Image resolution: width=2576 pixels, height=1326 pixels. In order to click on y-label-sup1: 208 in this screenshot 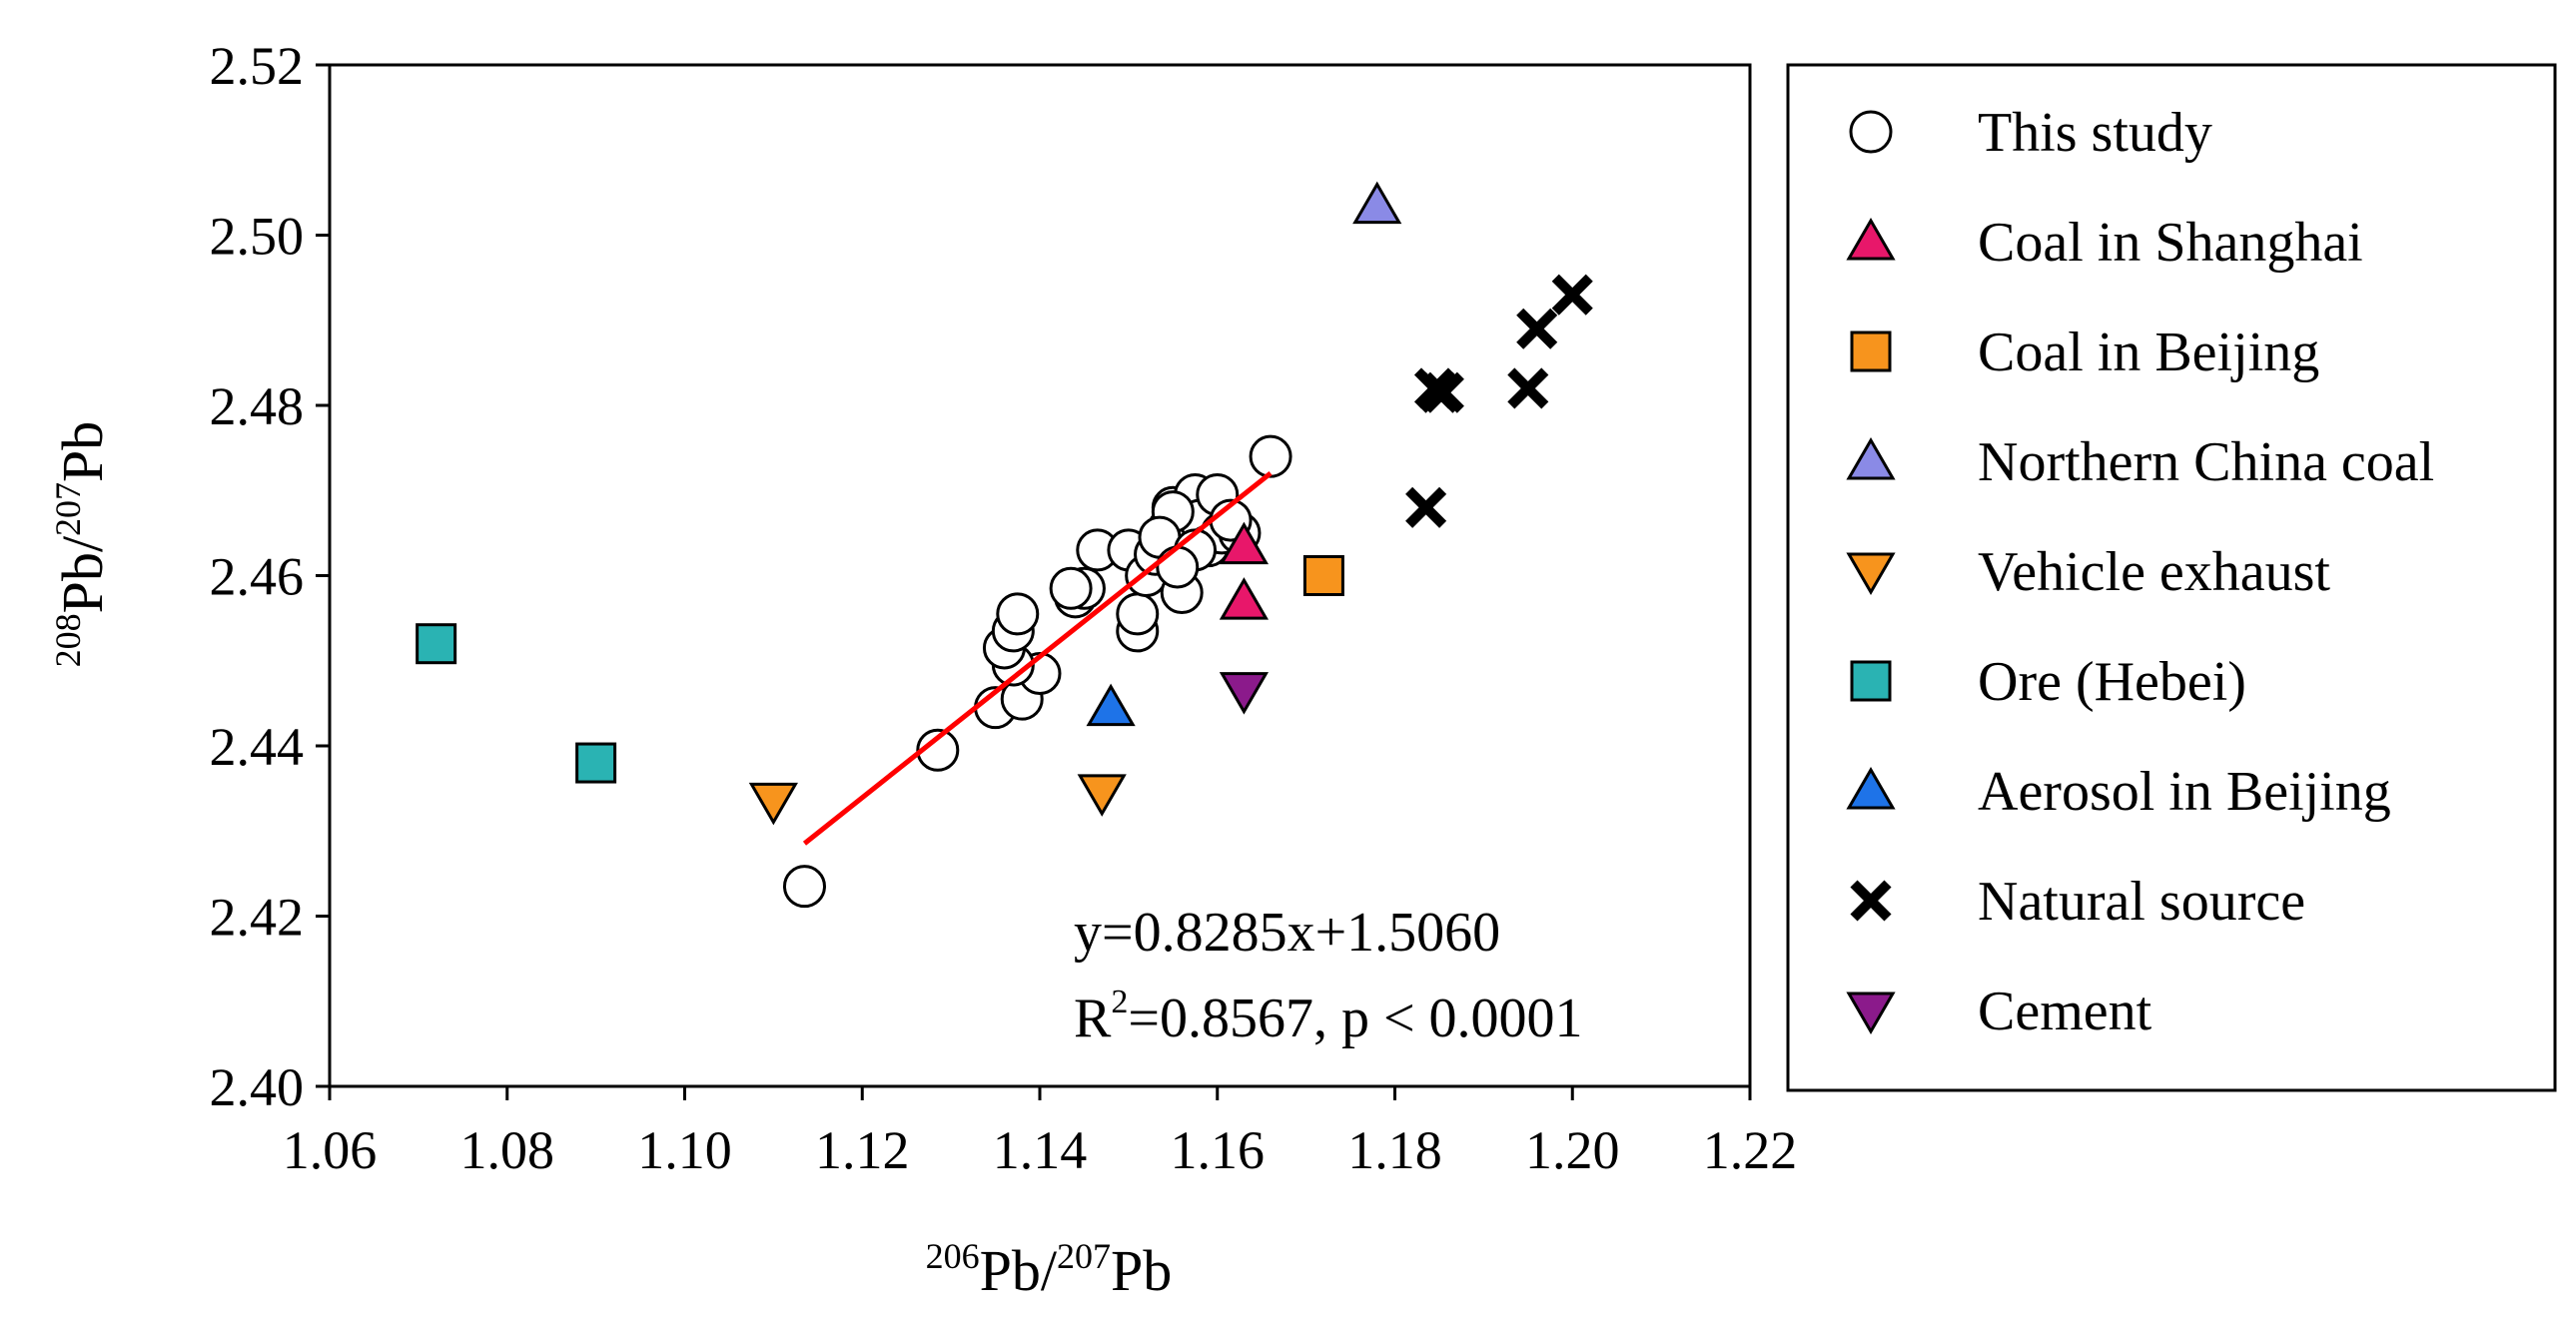, I will do `click(68, 640)`.